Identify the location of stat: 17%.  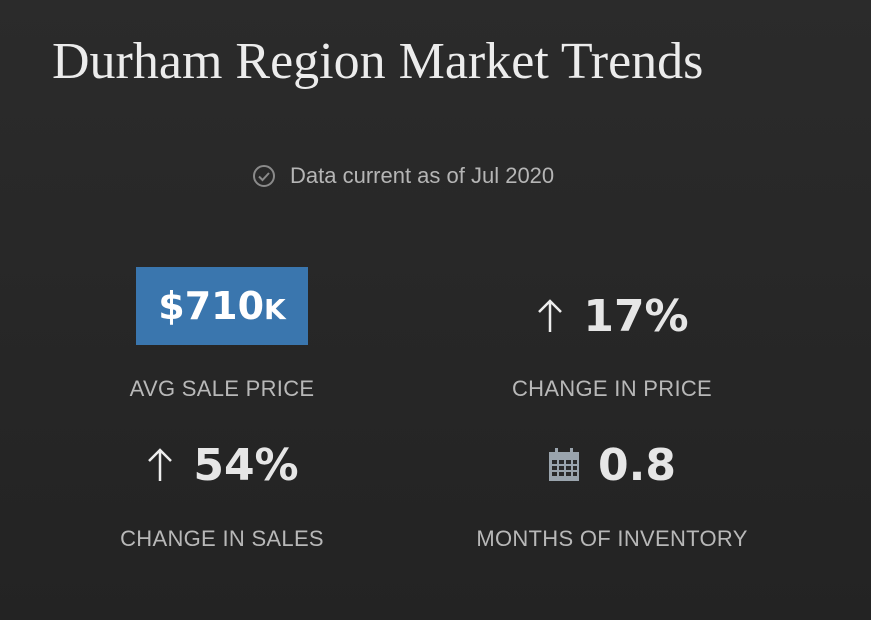
(612, 316).